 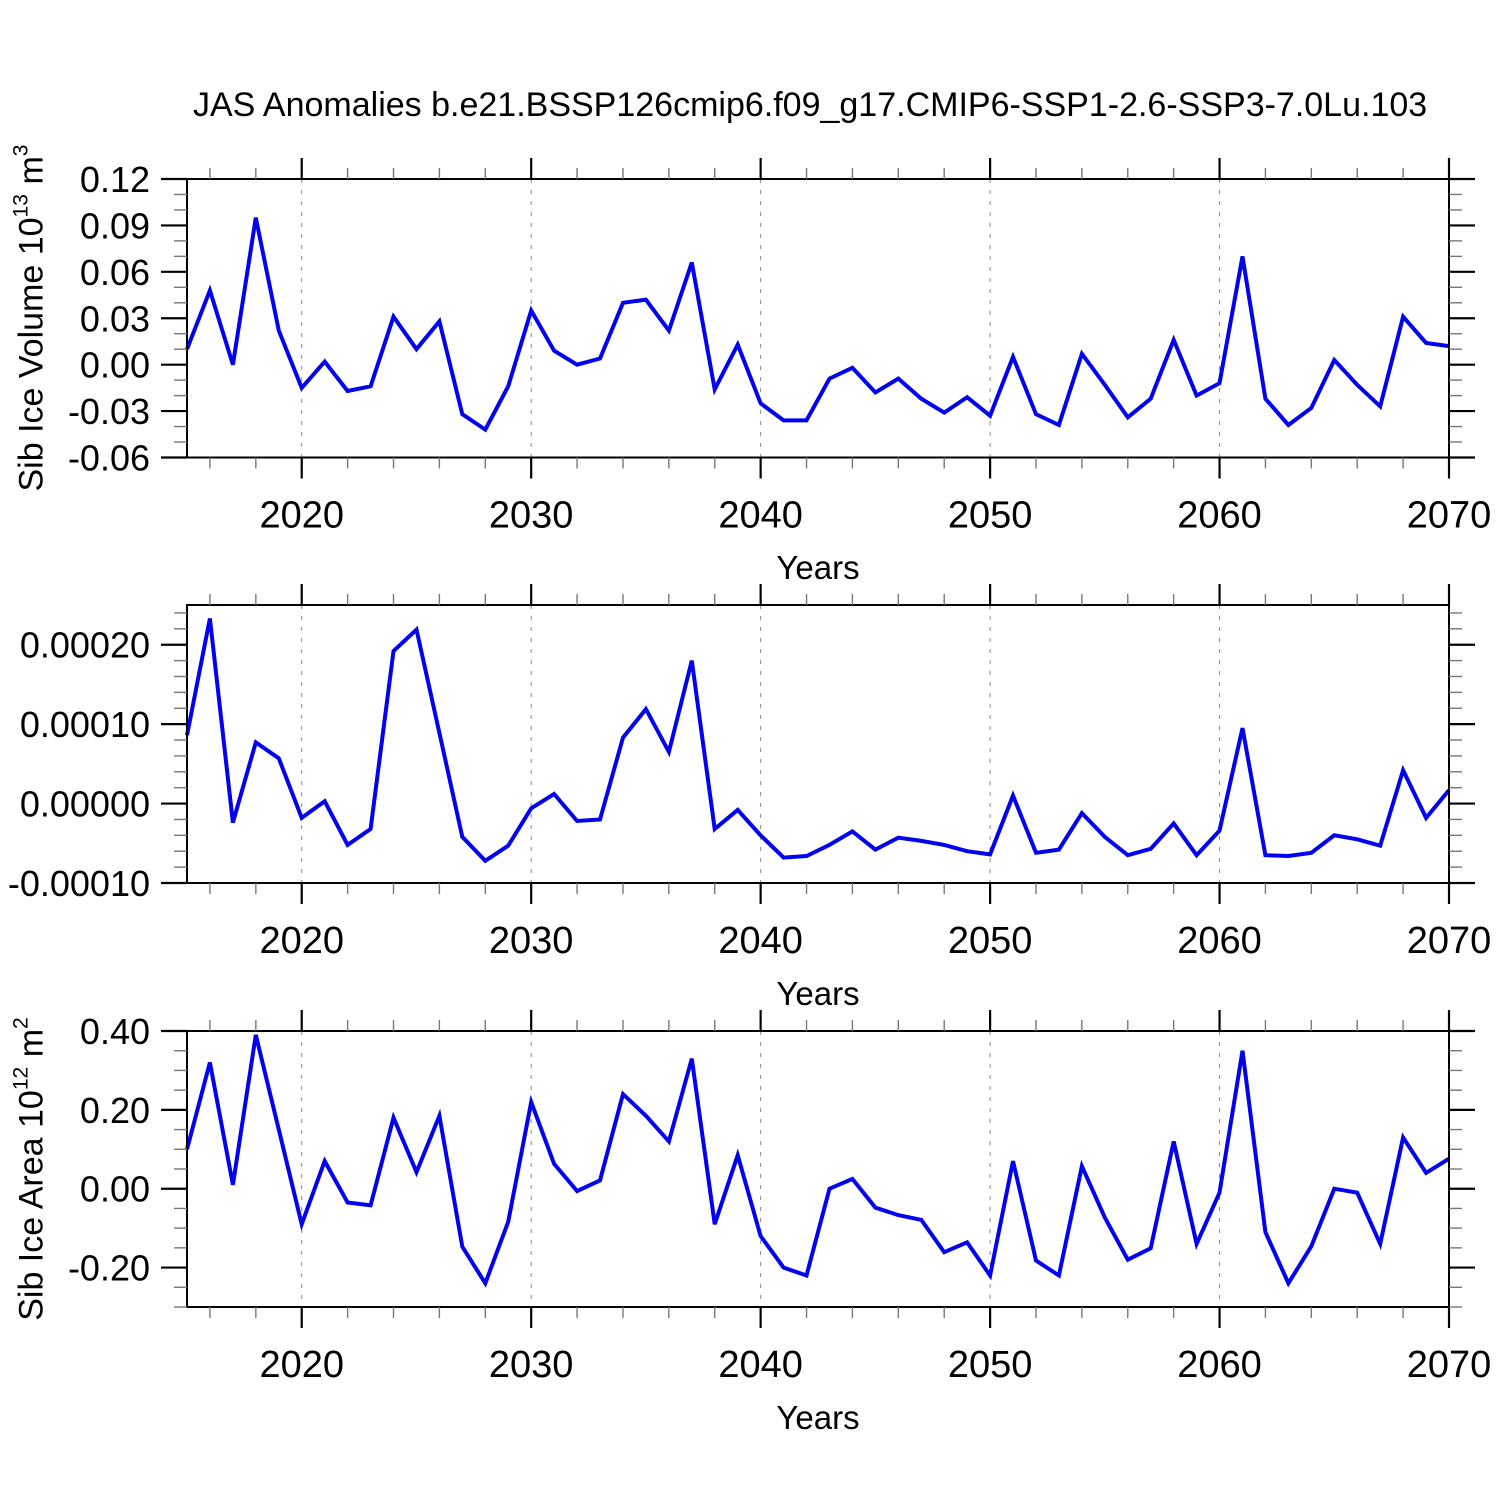 I want to click on y-axis-title-text: Sib Ice Area 10, so click(x=31, y=1205).